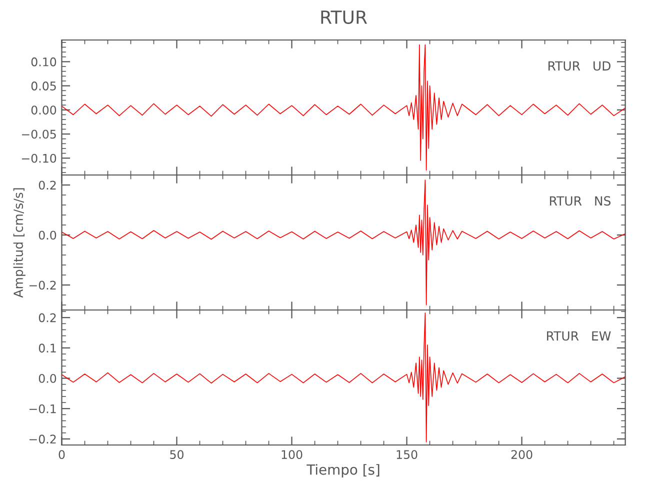 The height and width of the screenshot is (500, 650). Describe the element at coordinates (579, 336) in the screenshot. I see `annotation: RTUR EW` at that location.